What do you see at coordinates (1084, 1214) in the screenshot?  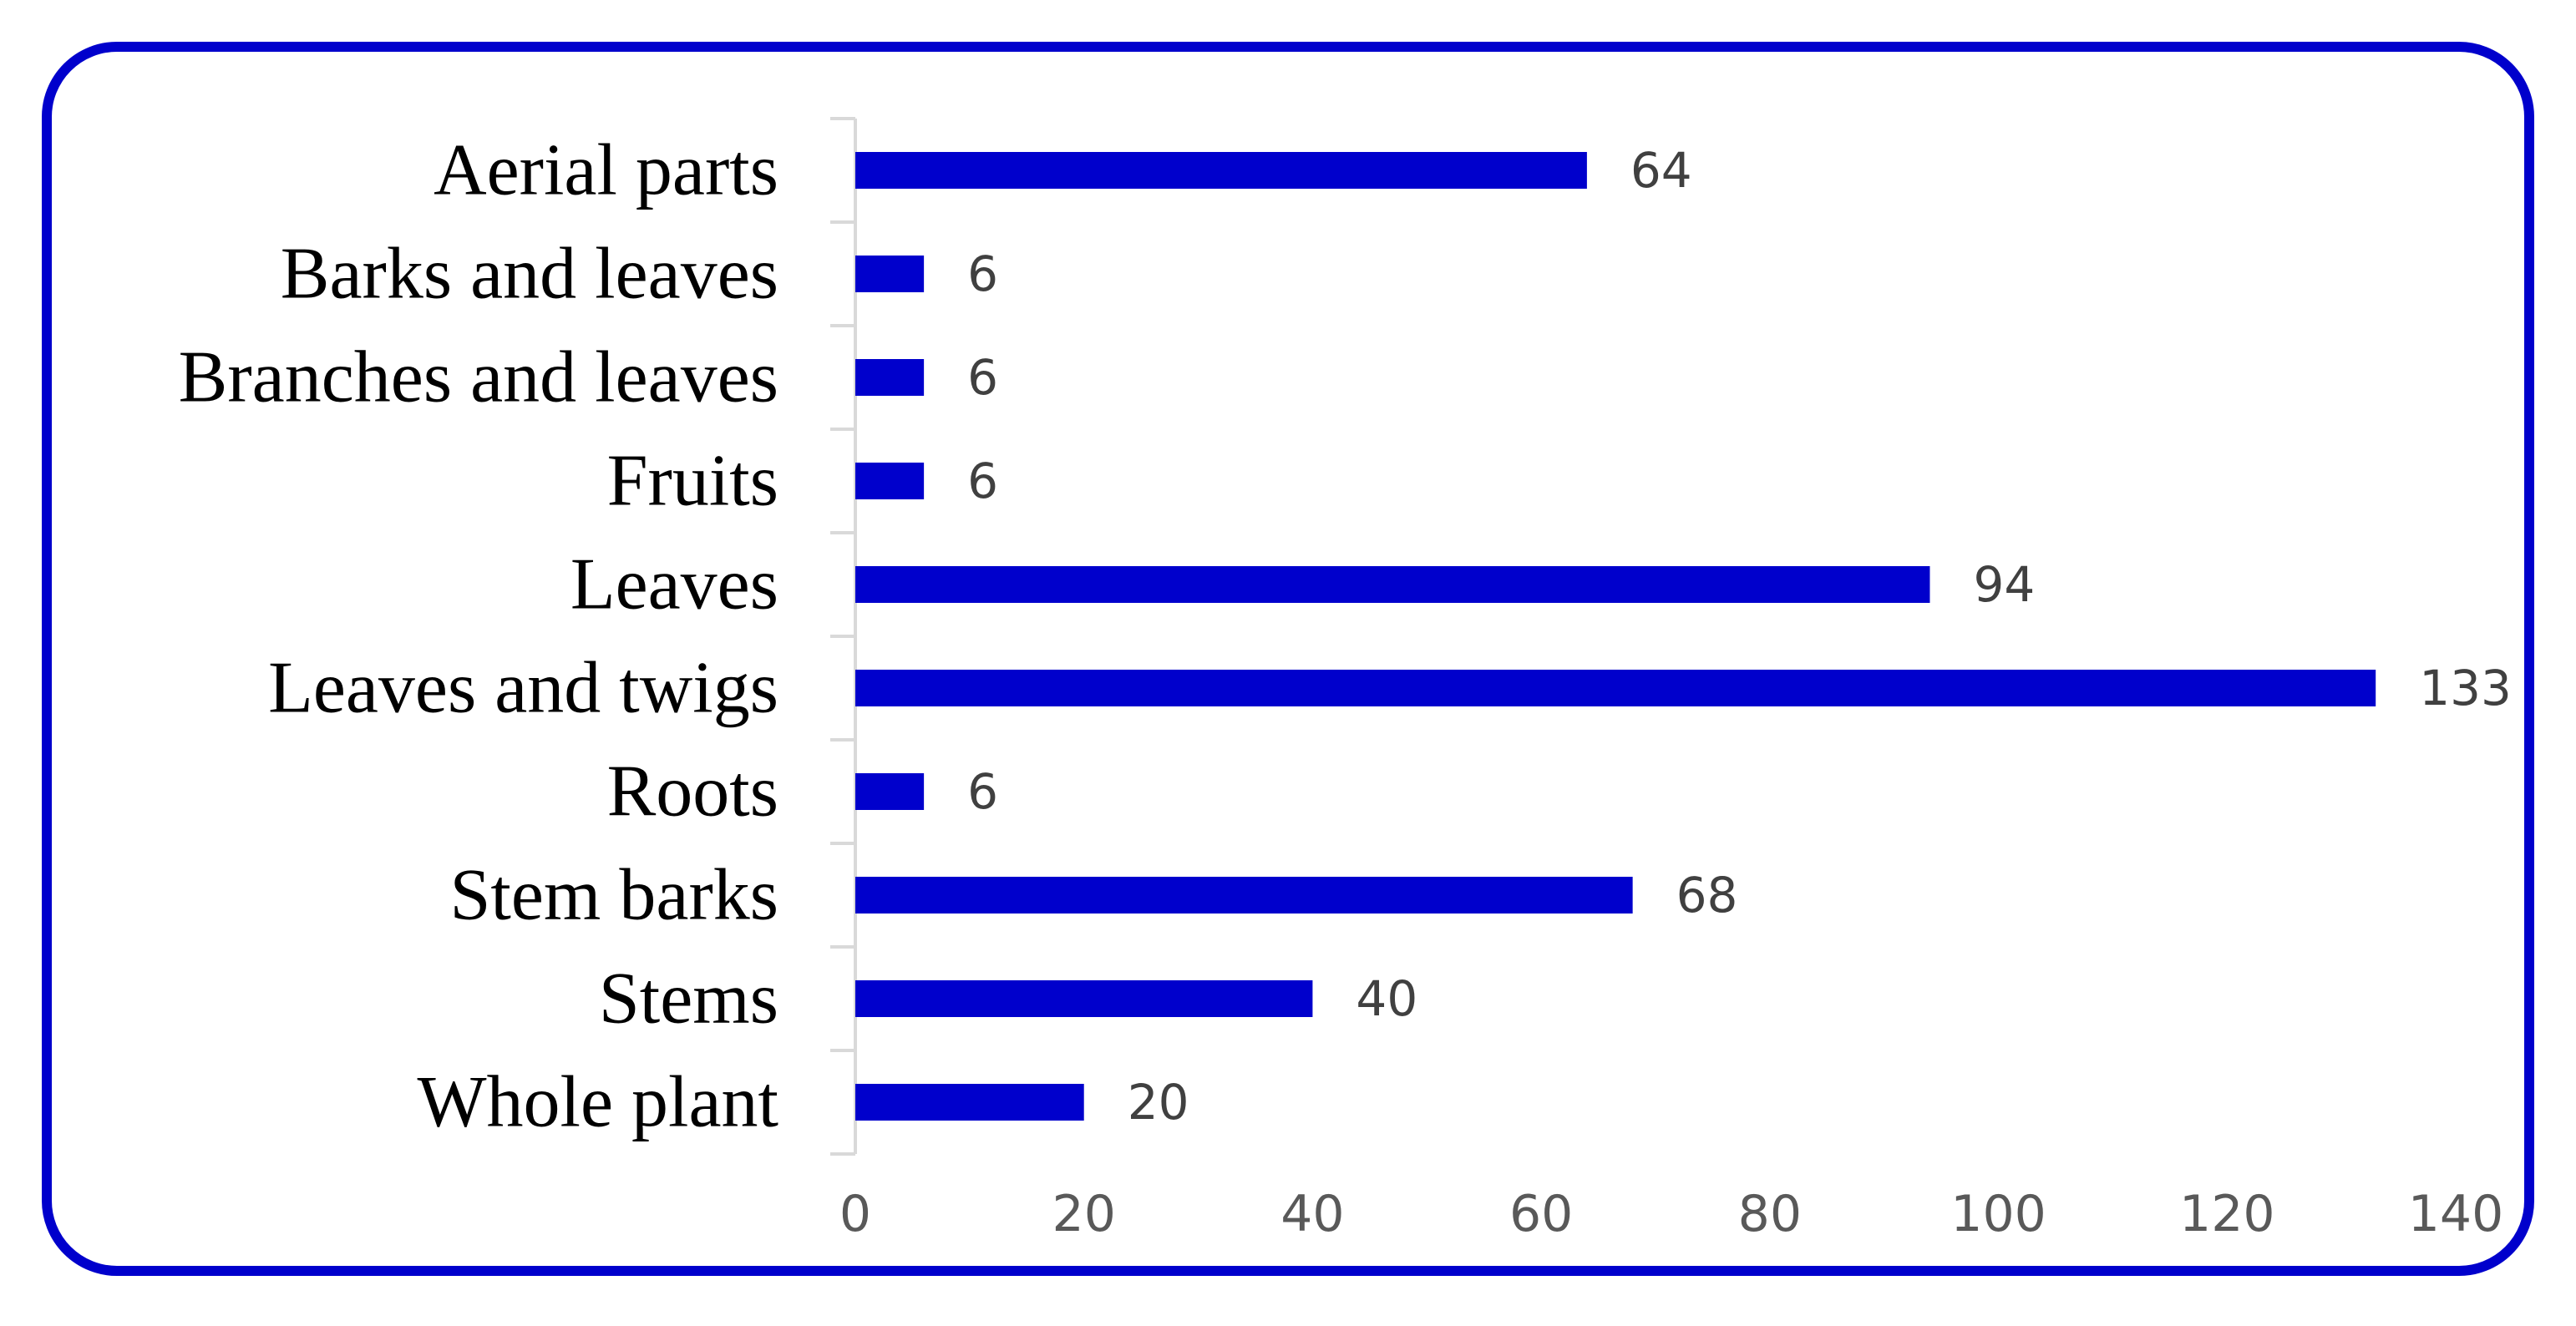 I see `x-tick-label: 20` at bounding box center [1084, 1214].